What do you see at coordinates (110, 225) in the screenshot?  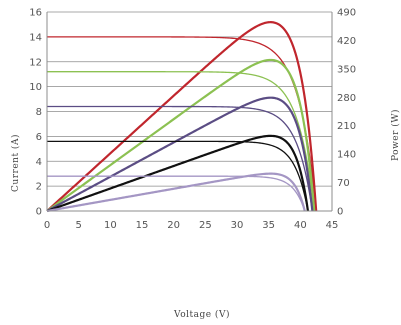 I see `x-tick-label: 10` at bounding box center [110, 225].